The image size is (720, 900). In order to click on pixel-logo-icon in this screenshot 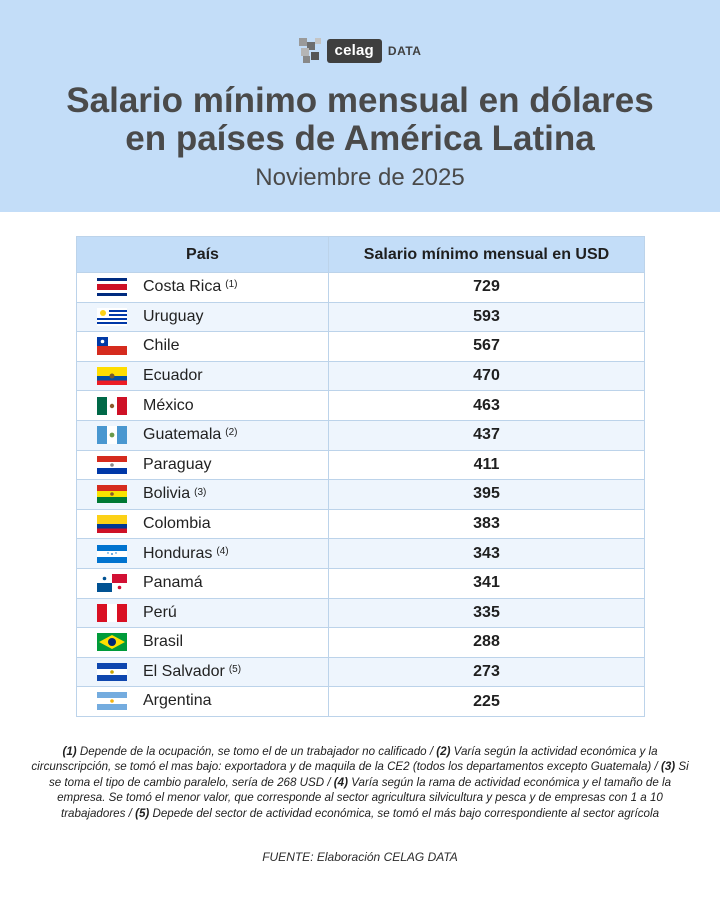, I will do `click(311, 51)`.